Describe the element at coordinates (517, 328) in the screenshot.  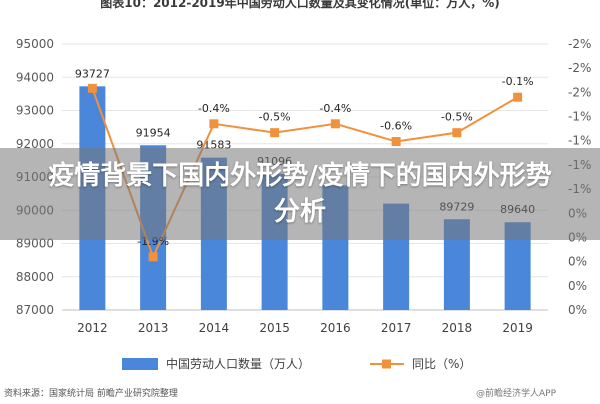
I see `x-tick-label: 2019` at that location.